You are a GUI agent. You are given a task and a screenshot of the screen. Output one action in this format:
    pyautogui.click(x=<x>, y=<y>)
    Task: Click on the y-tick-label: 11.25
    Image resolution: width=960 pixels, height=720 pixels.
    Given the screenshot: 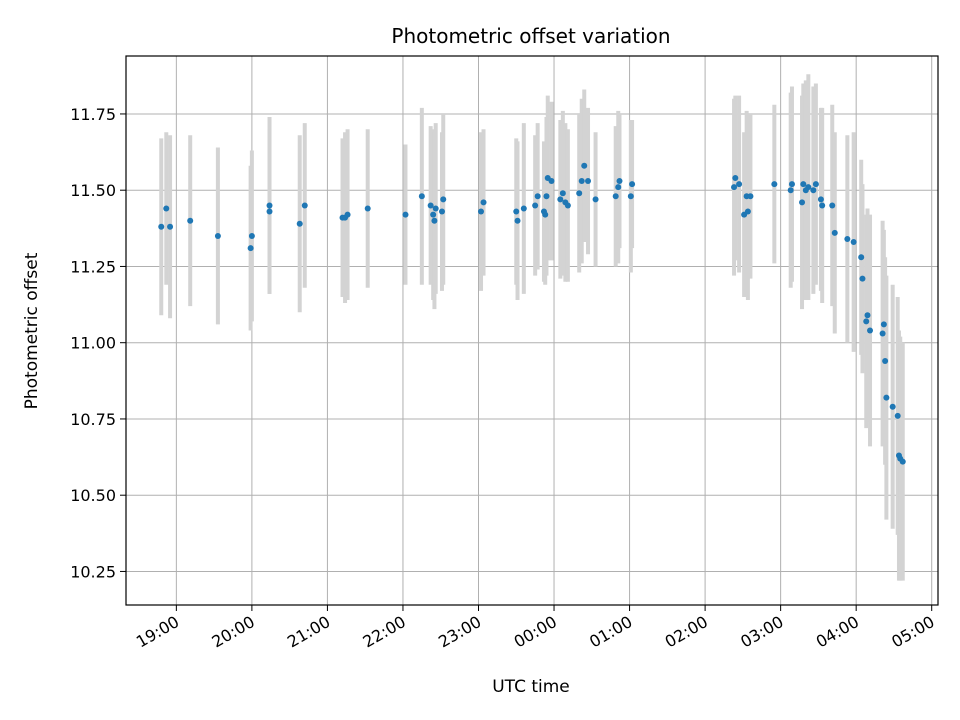 What is the action you would take?
    pyautogui.click(x=93, y=266)
    